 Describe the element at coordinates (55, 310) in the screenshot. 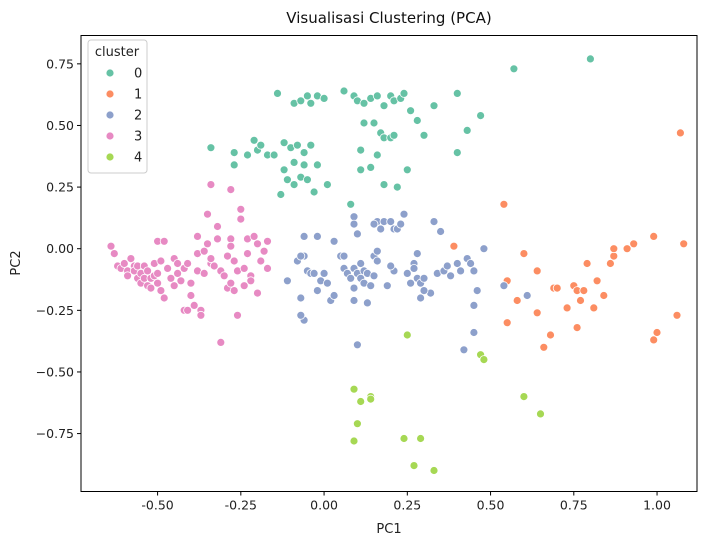

I see `y-tick-label: −0.25` at that location.